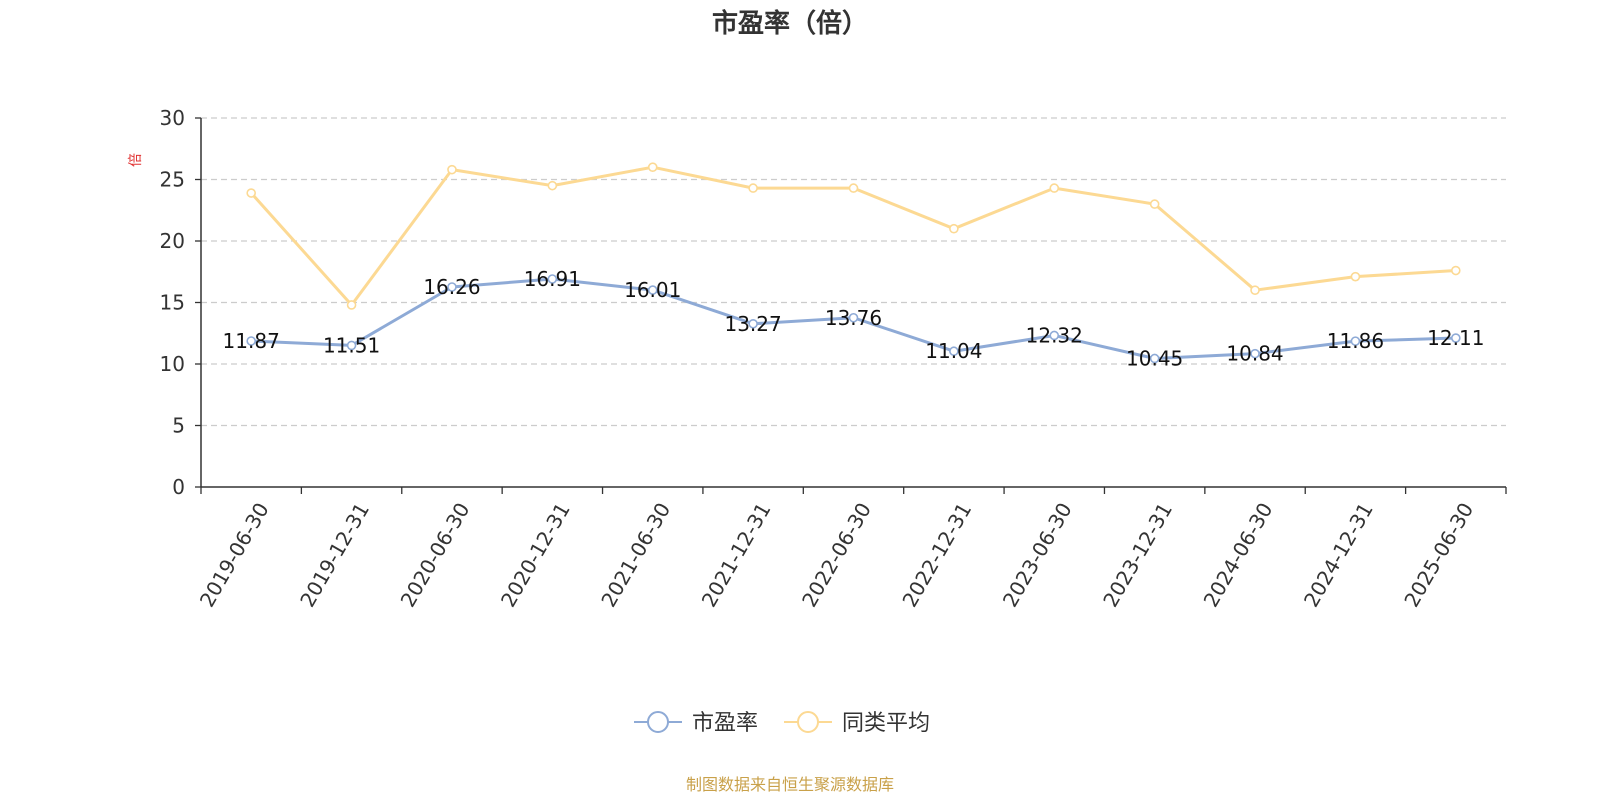  What do you see at coordinates (234, 555) in the screenshot?
I see `x-tick-label: 2019-06-30` at bounding box center [234, 555].